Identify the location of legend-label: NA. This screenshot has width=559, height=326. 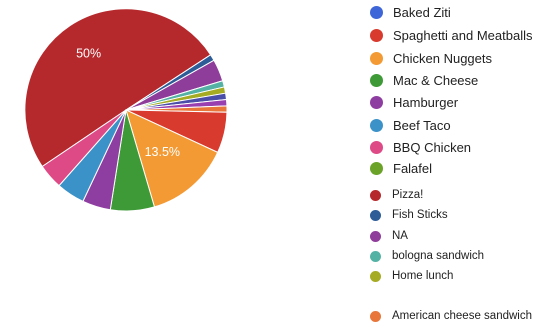
(400, 236).